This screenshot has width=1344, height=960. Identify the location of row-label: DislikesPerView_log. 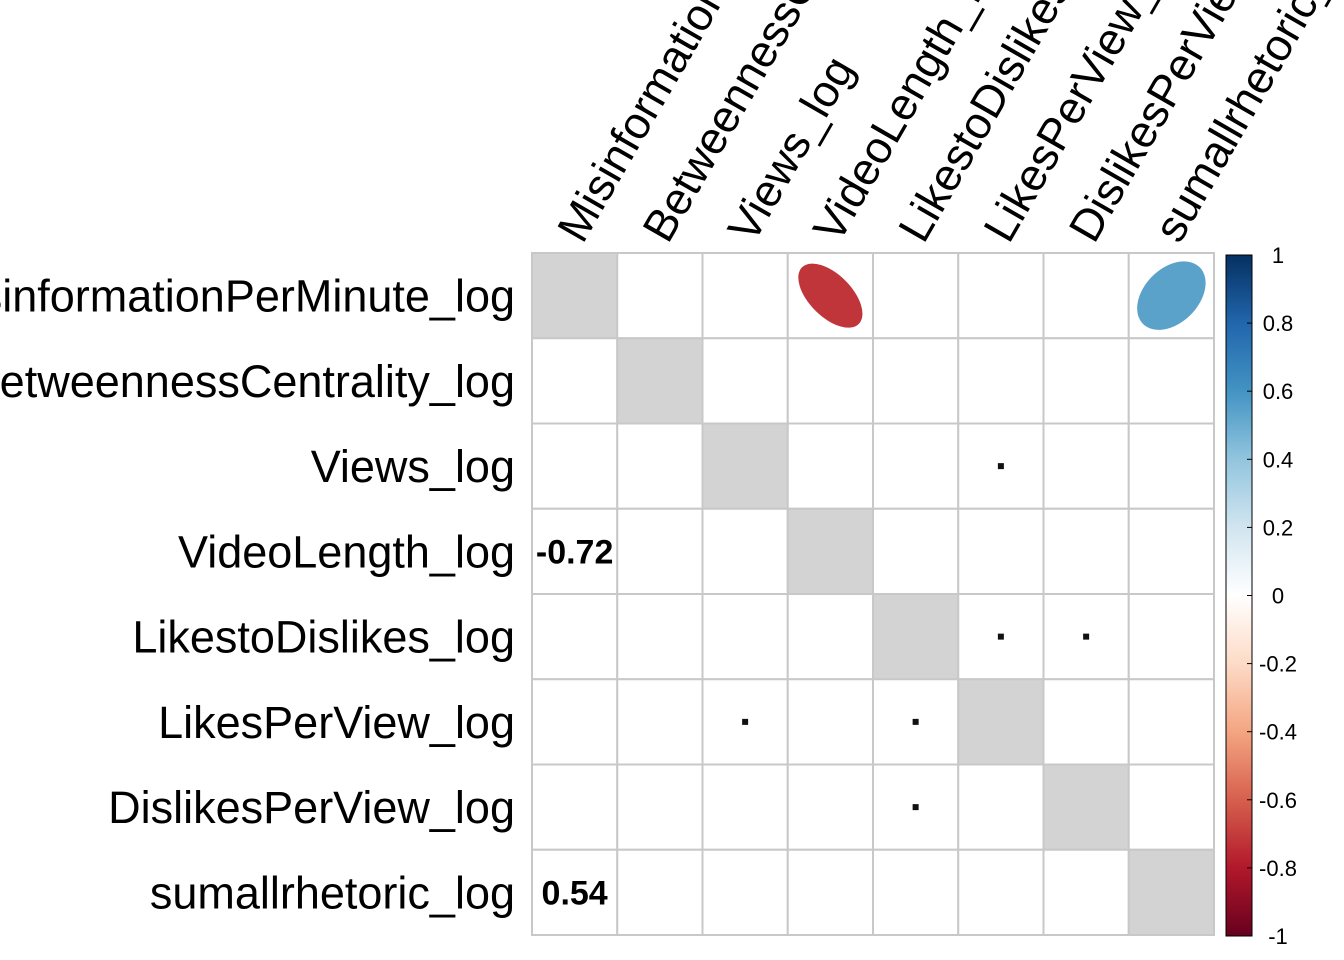
(311, 807).